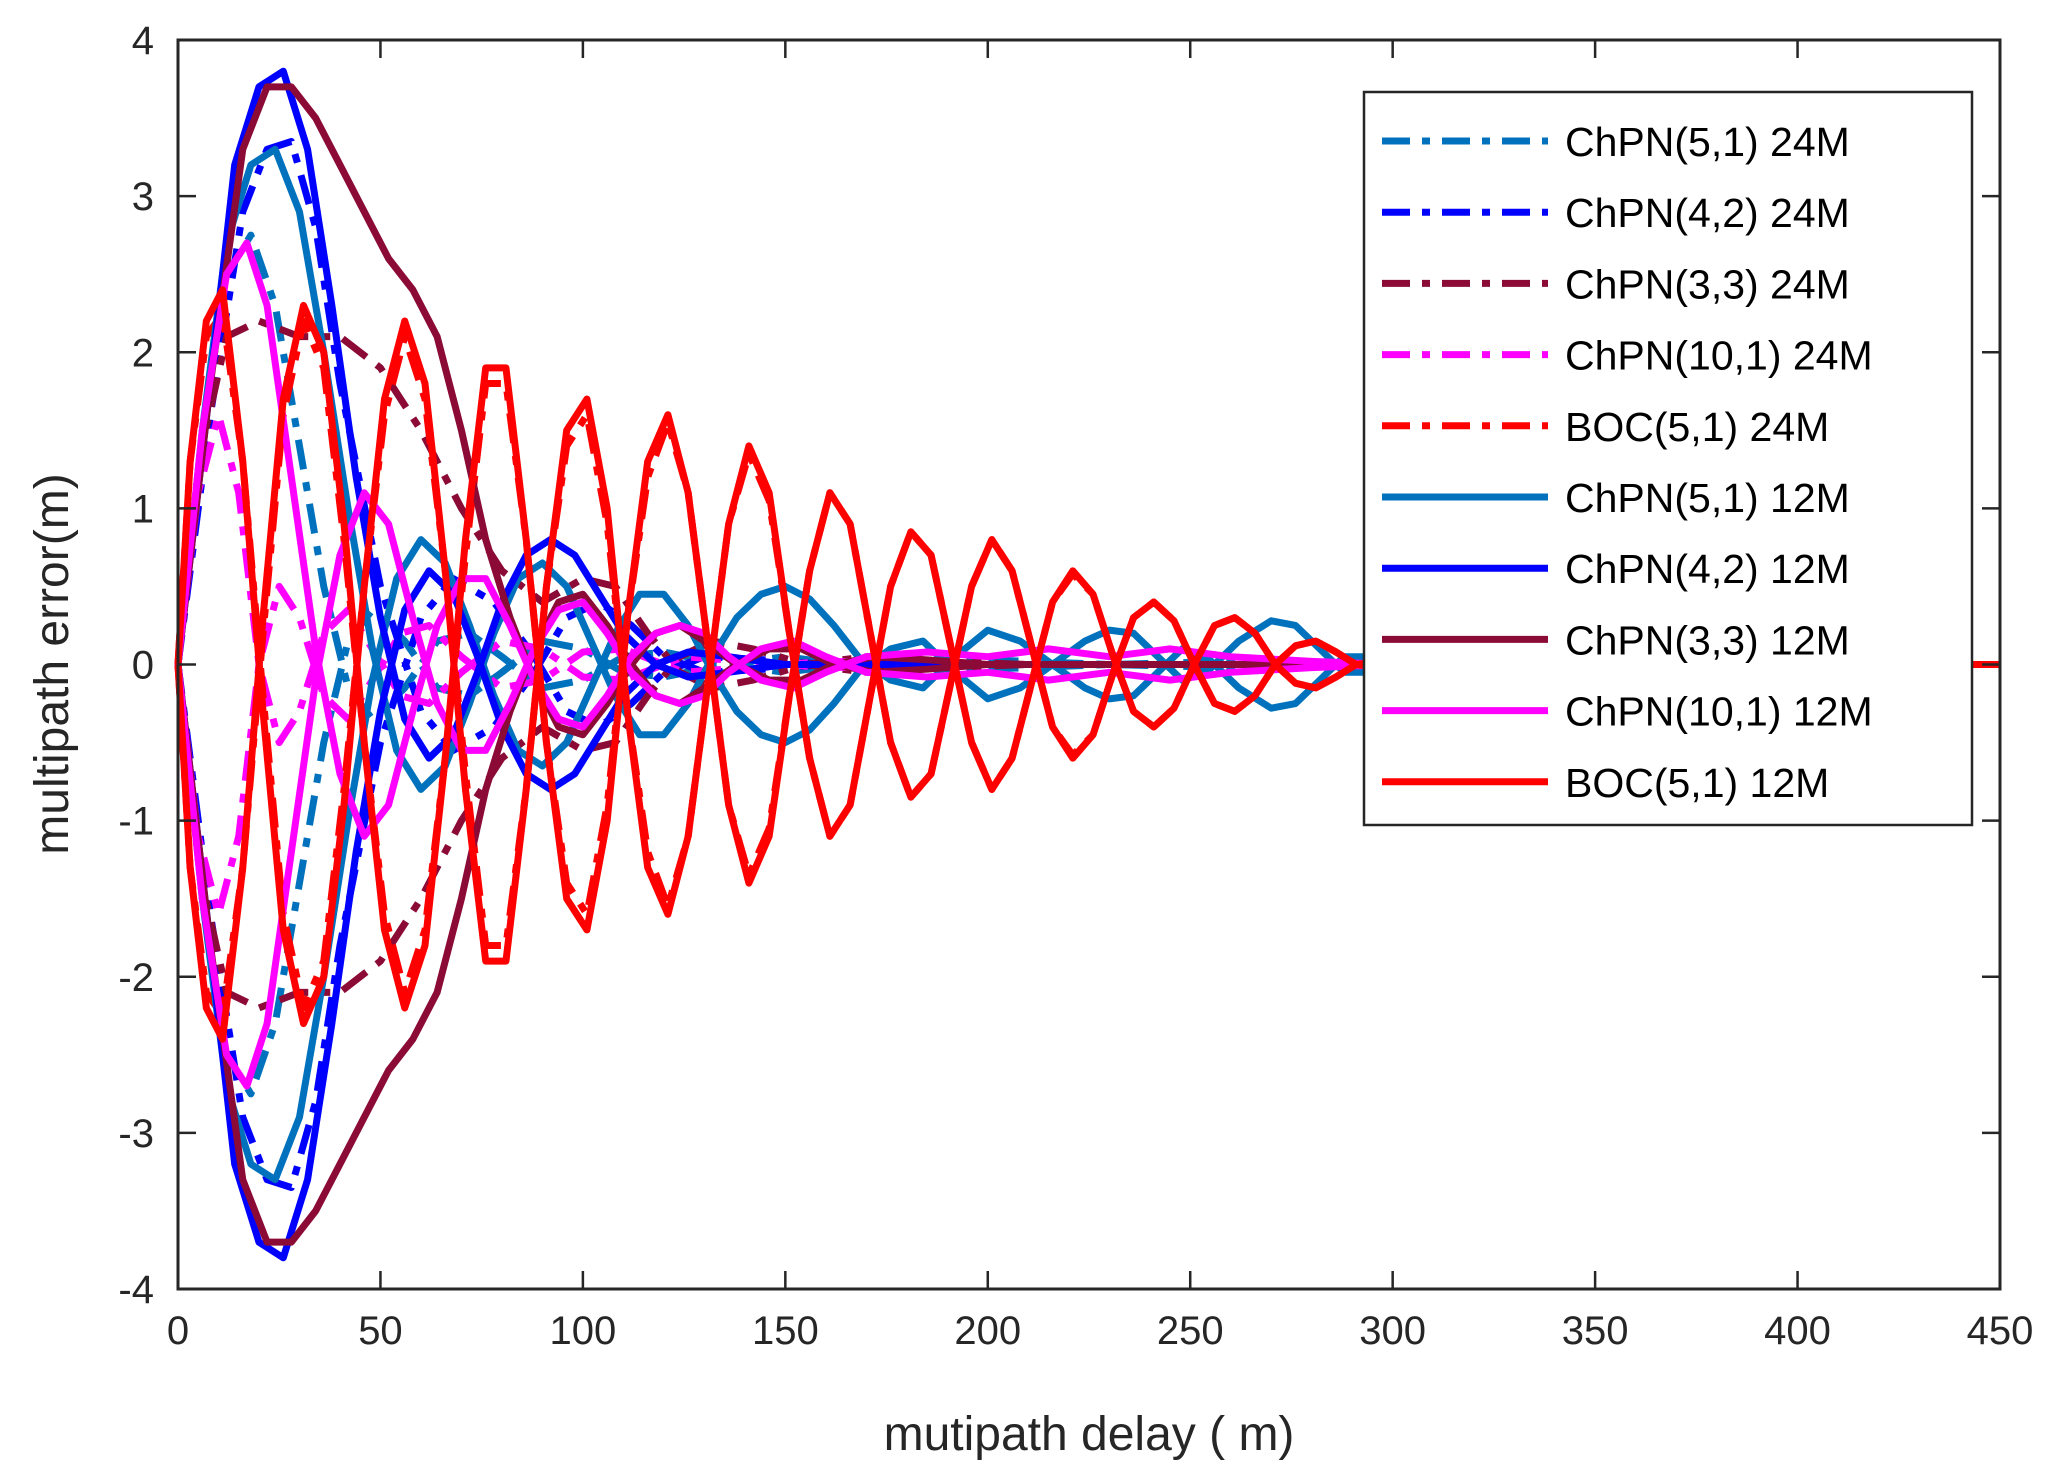  What do you see at coordinates (1190, 1331) in the screenshot?
I see `x-tick-label: 250` at bounding box center [1190, 1331].